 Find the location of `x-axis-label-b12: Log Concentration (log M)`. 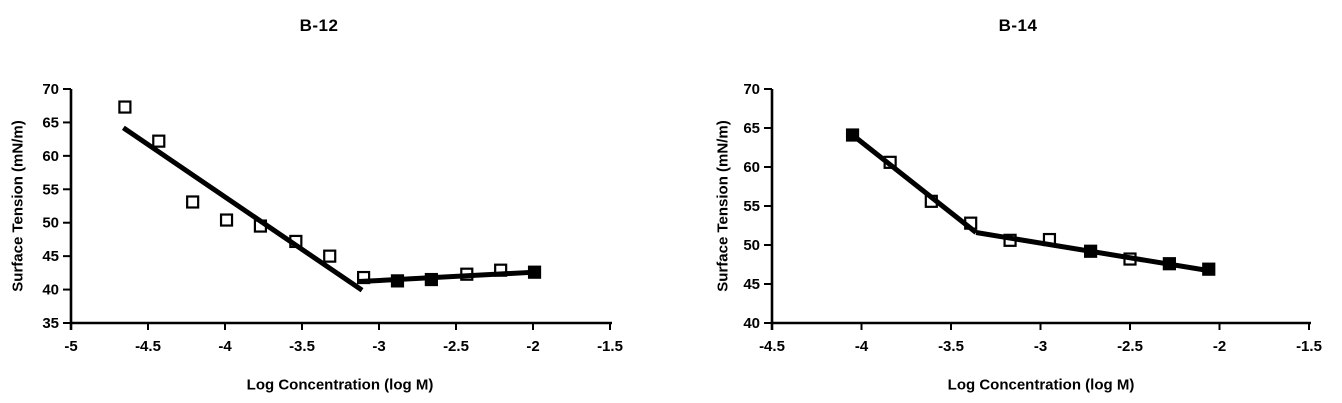

x-axis-label-b12: Log Concentration (log M) is located at coordinates (340, 385).